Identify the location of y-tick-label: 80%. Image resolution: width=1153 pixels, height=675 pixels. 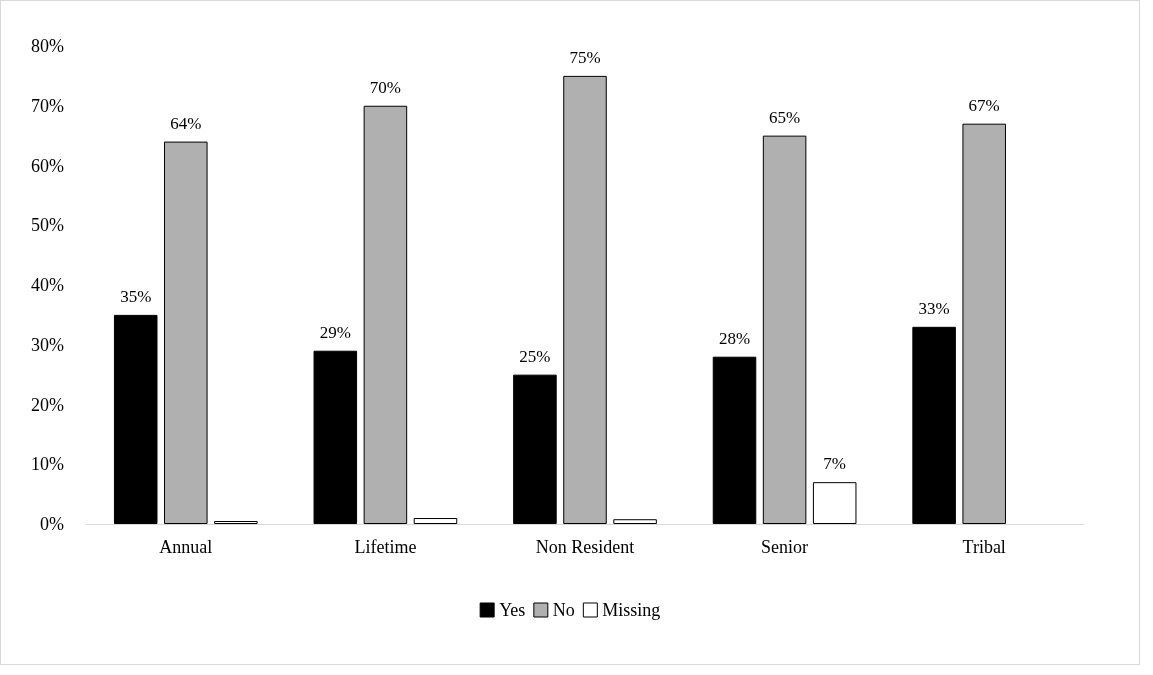
(47, 46).